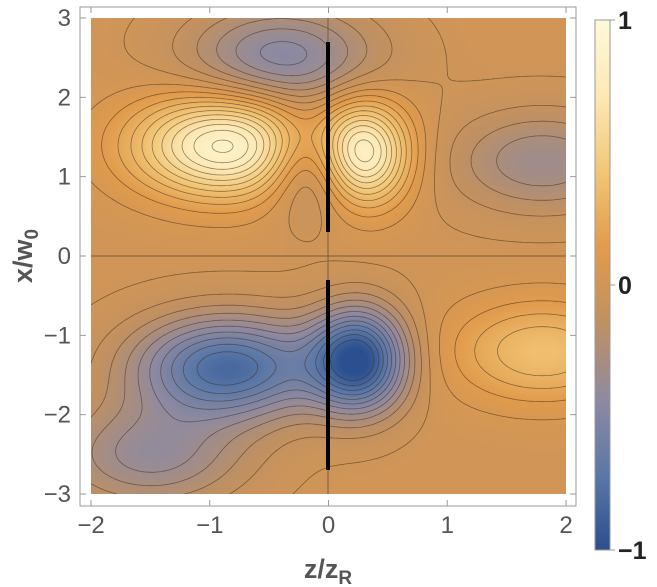 This screenshot has width=657, height=587. Describe the element at coordinates (32, 234) in the screenshot. I see `y-axis-label-subscript: 0` at that location.